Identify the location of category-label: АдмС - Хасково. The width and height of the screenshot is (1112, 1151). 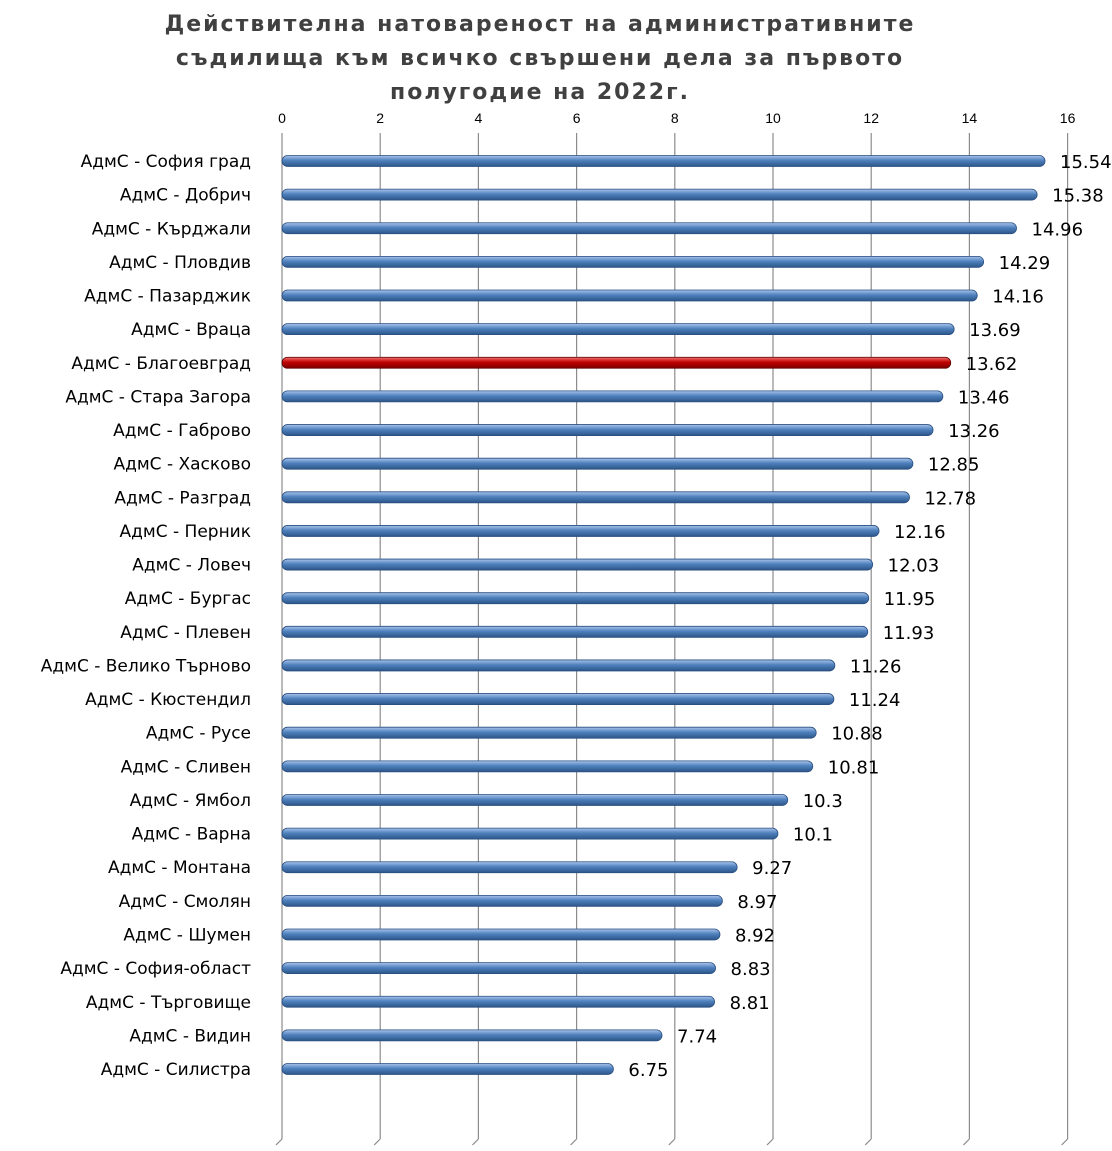
(182, 465).